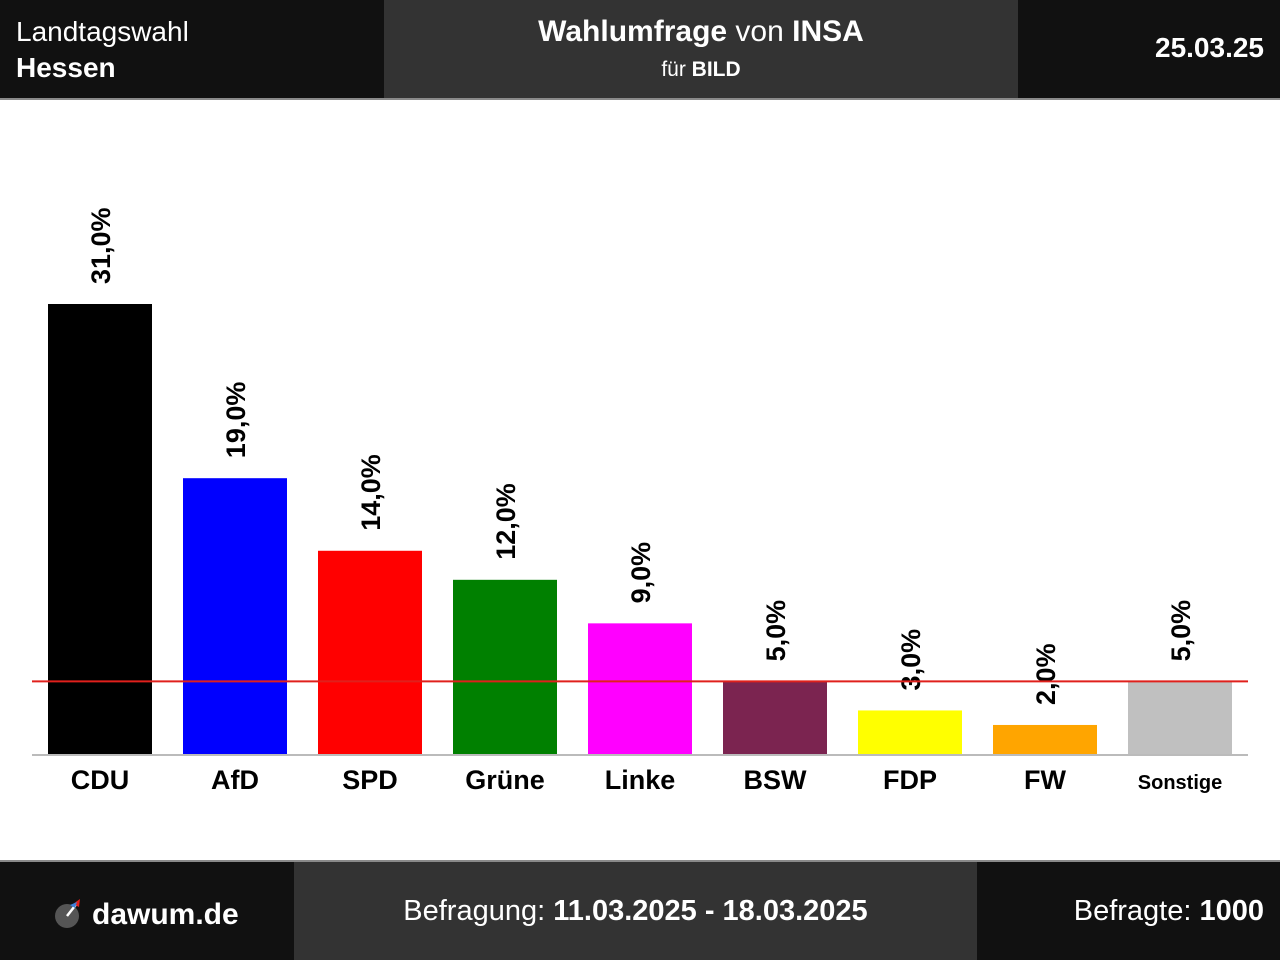 This screenshot has height=960, width=1280. Describe the element at coordinates (165, 914) in the screenshot. I see `brand-name: dawum.de` at that location.